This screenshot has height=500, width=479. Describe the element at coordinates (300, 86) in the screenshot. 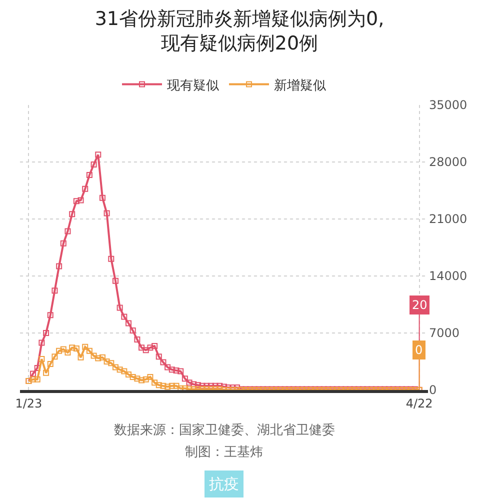

I see `legend-label: 新增疑似` at that location.